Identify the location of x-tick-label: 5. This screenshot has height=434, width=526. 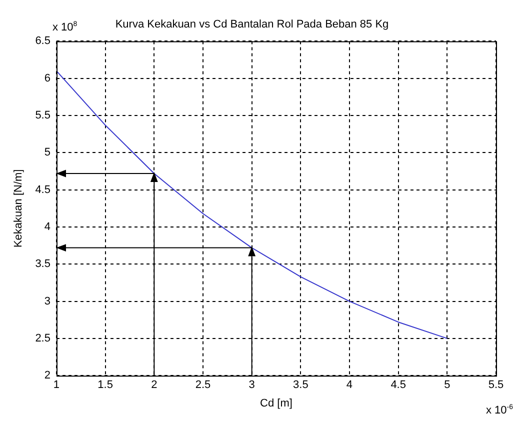
(447, 385).